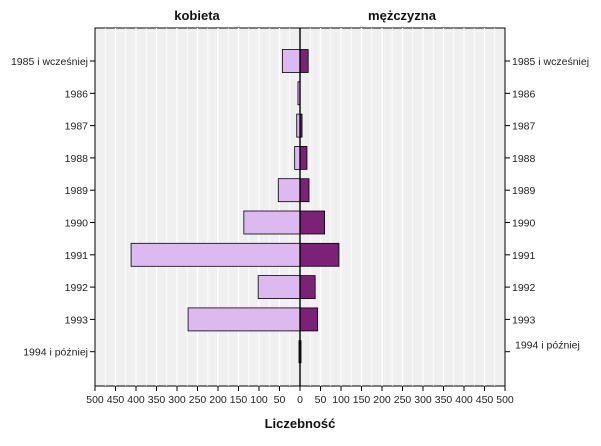  Describe the element at coordinates (524, 159) in the screenshot. I see `category-label-right: 1988` at that location.